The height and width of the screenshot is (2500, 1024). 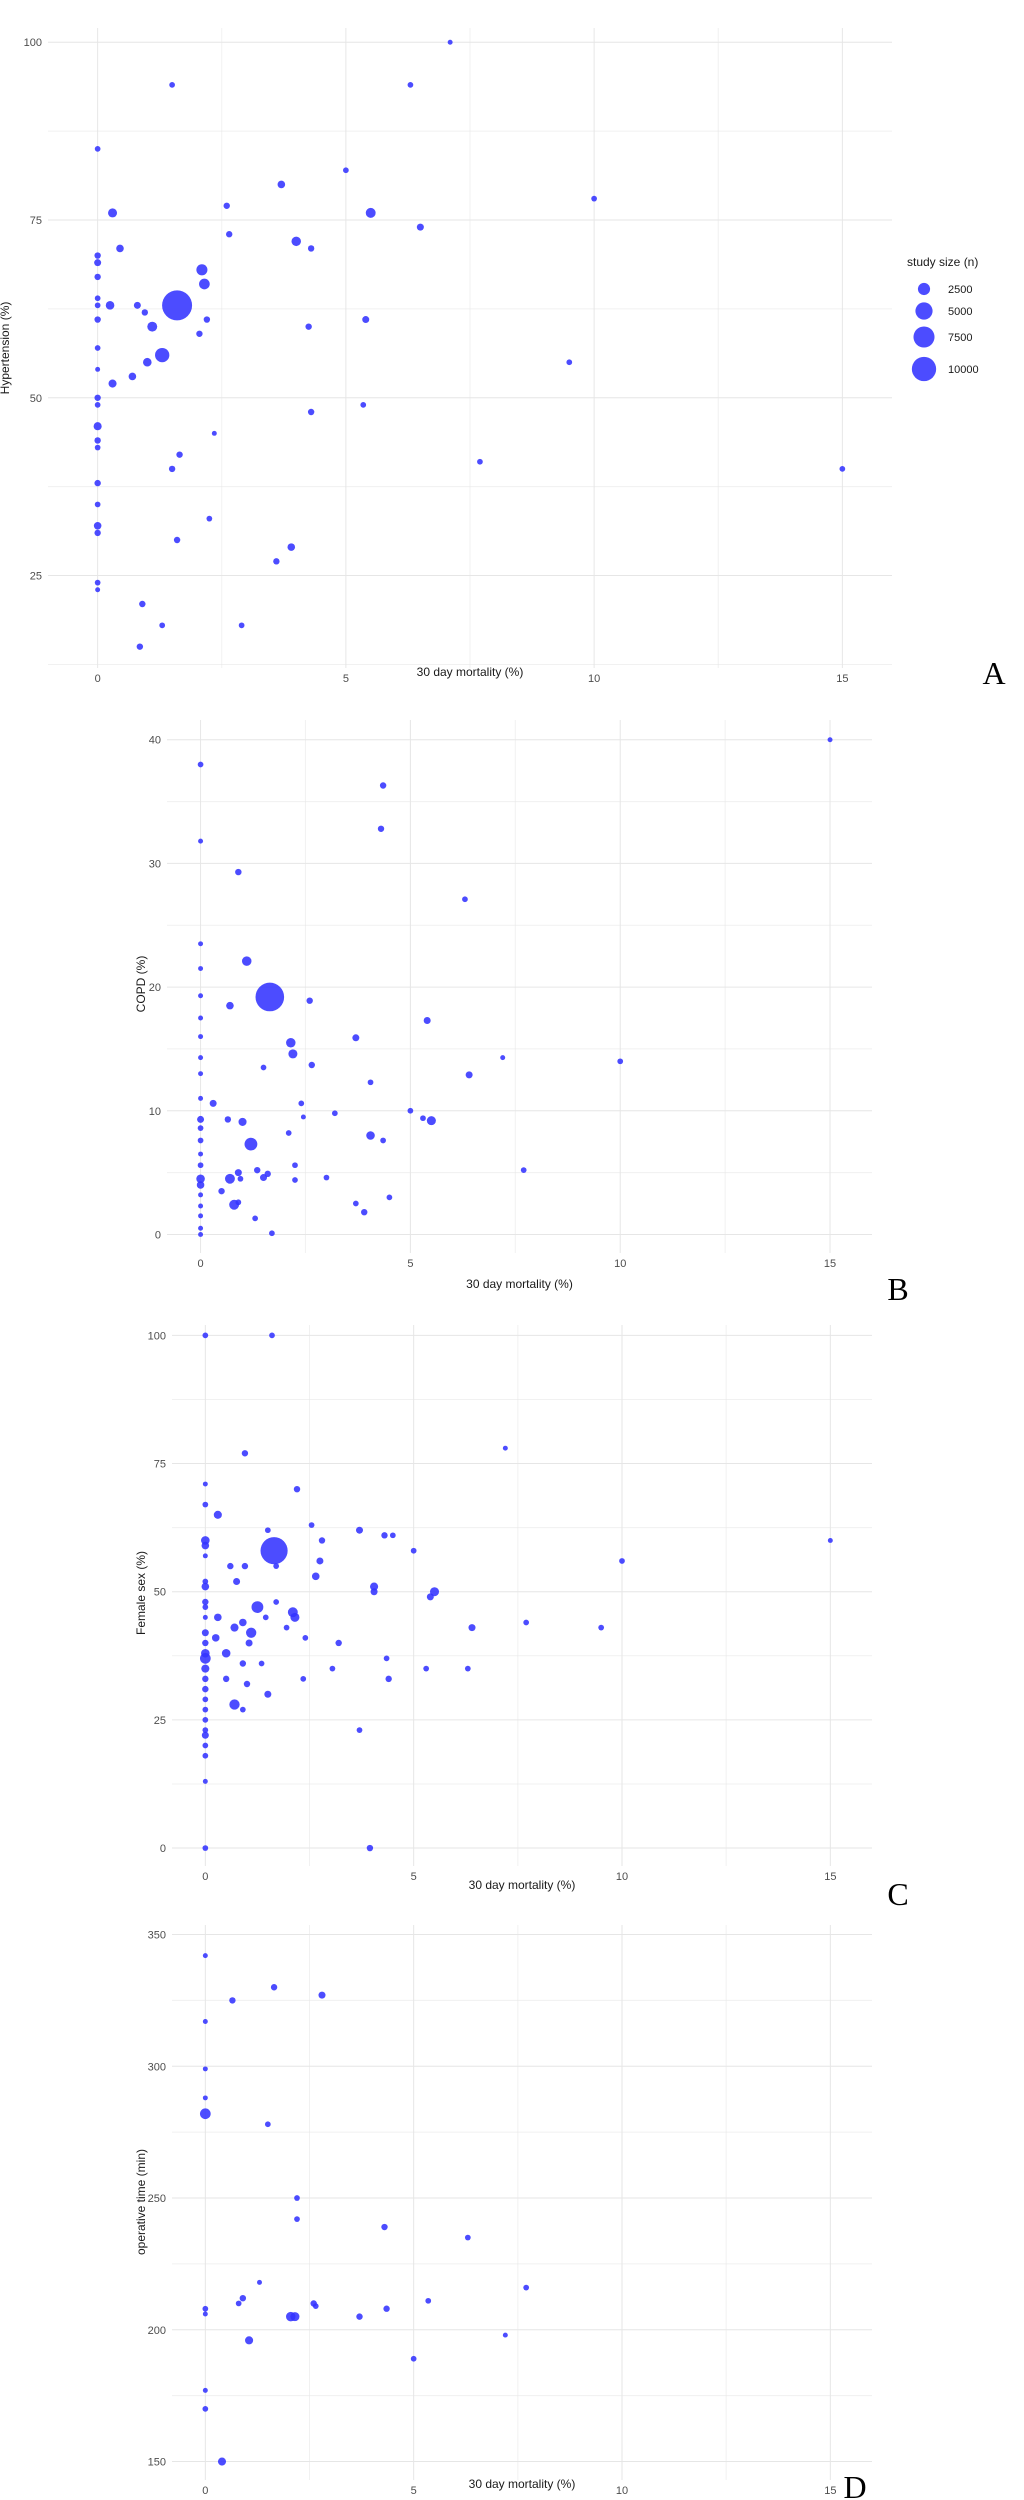 I want to click on panel-letter: B, so click(x=897, y=1289).